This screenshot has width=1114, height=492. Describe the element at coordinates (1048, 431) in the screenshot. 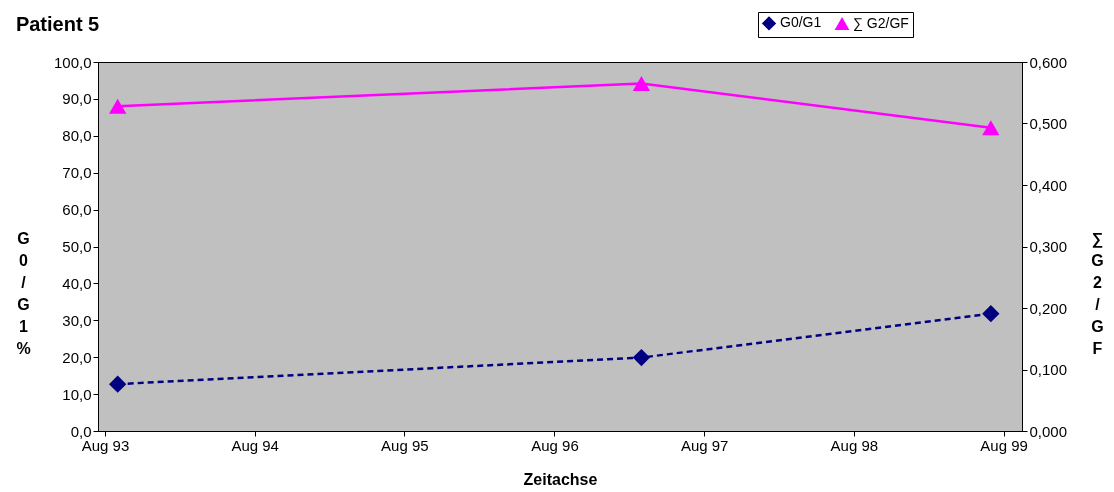

I see `y2-tick-label: 0,000` at that location.